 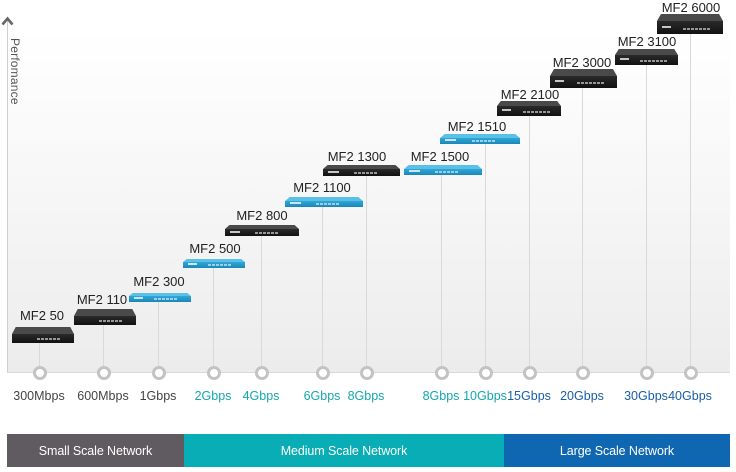 What do you see at coordinates (440, 156) in the screenshot?
I see `device-name: MF2 1500` at bounding box center [440, 156].